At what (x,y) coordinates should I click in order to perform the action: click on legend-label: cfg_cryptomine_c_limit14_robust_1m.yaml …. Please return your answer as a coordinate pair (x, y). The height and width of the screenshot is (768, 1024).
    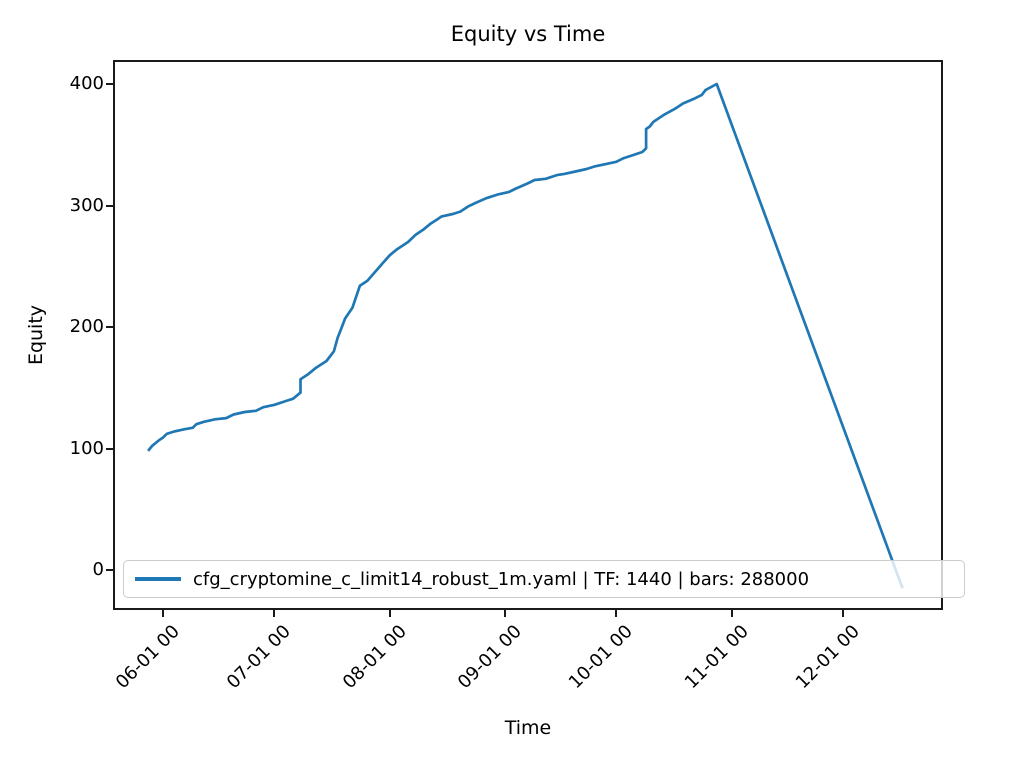
    Looking at the image, I should click on (501, 579).